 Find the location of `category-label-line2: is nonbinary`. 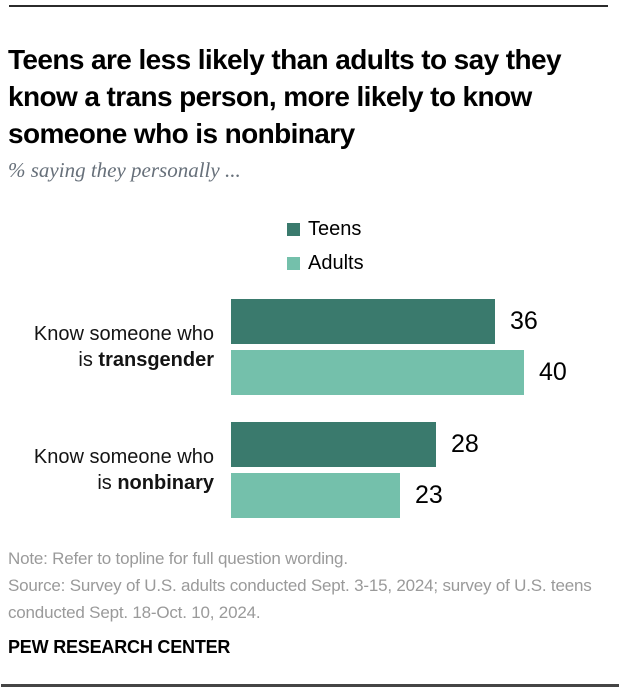

category-label-line2: is nonbinary is located at coordinates (107, 483).